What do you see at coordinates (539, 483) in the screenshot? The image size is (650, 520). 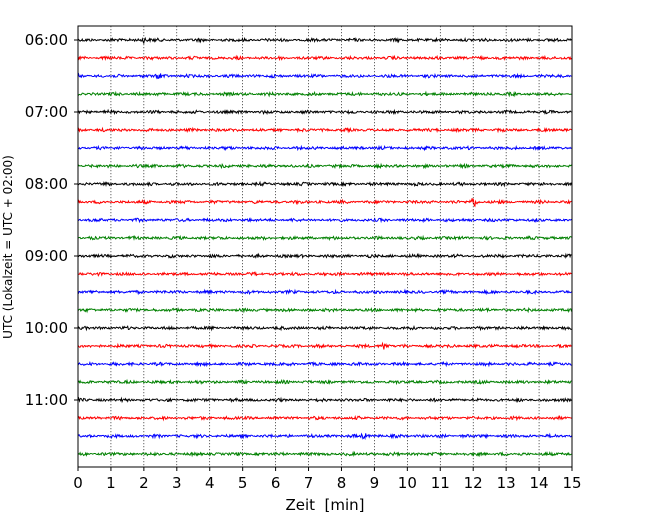 I see `x-tick-label: 14` at bounding box center [539, 483].